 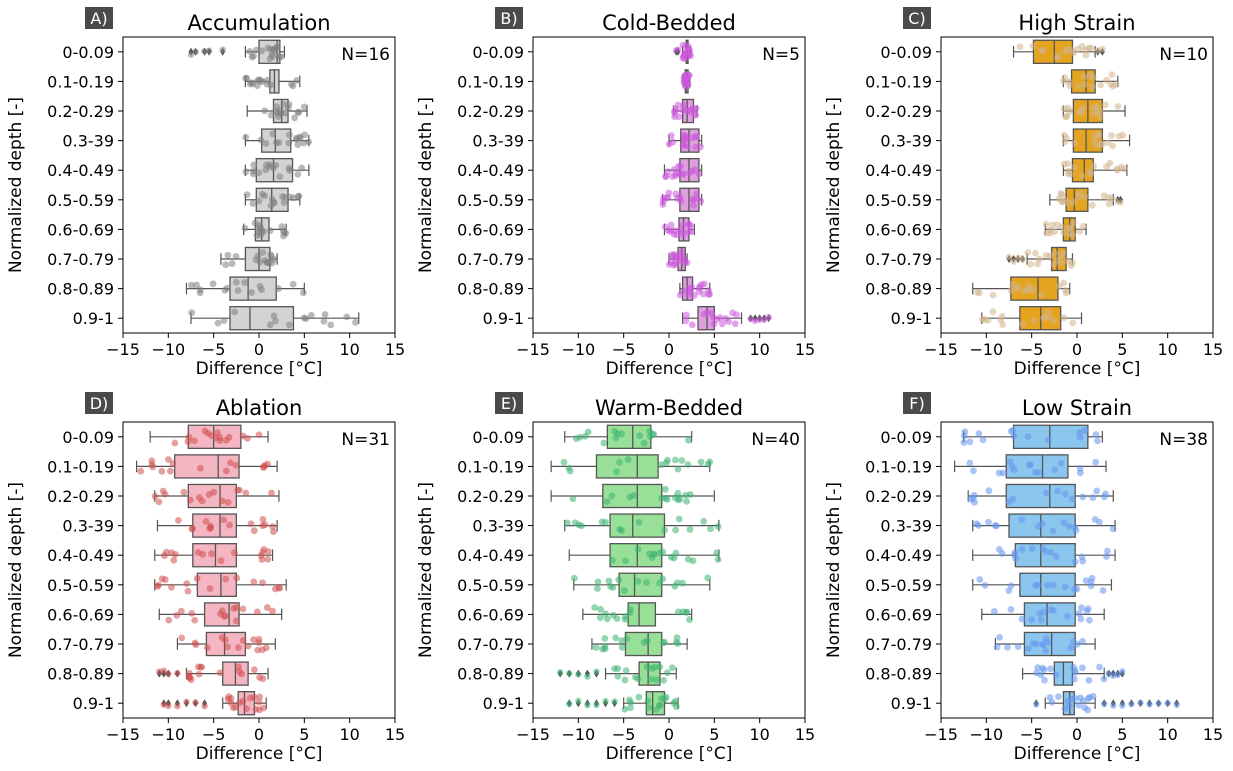 I want to click on y-tick-label: 0.6-0.69, so click(x=898, y=614).